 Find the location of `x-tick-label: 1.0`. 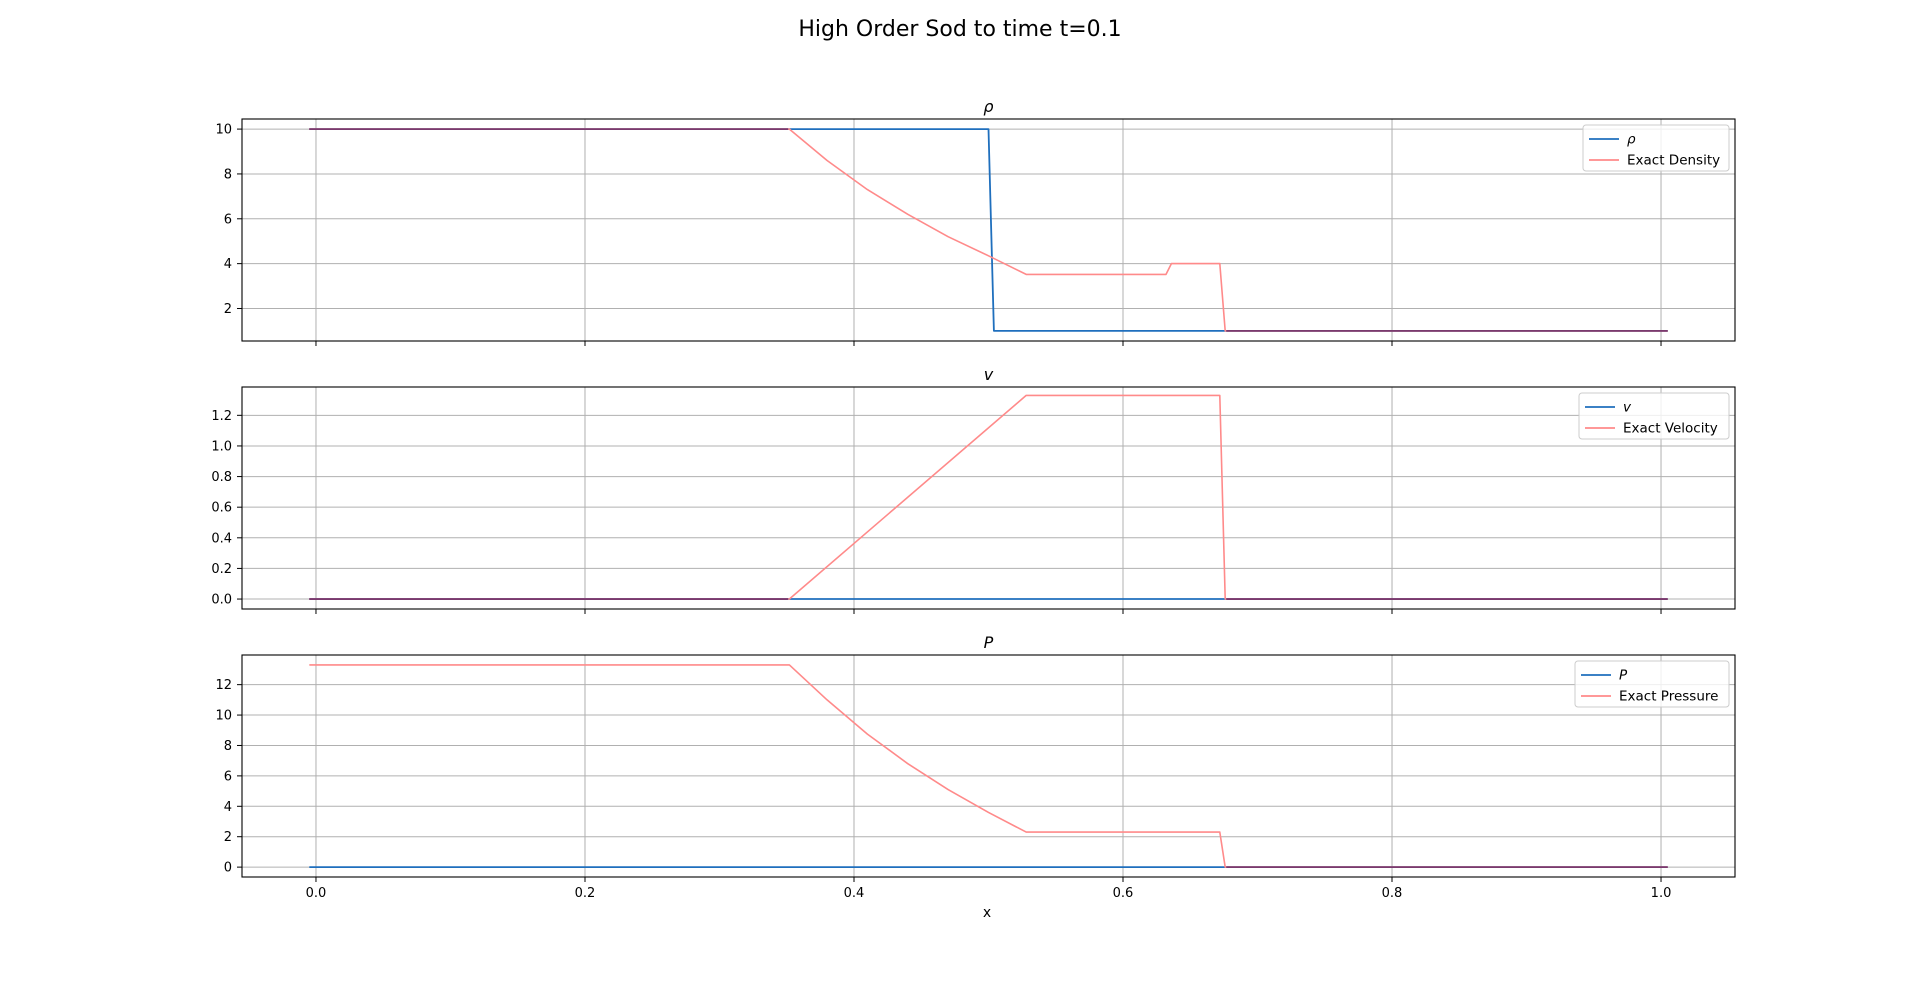

x-tick-label: 1.0 is located at coordinates (1661, 893).